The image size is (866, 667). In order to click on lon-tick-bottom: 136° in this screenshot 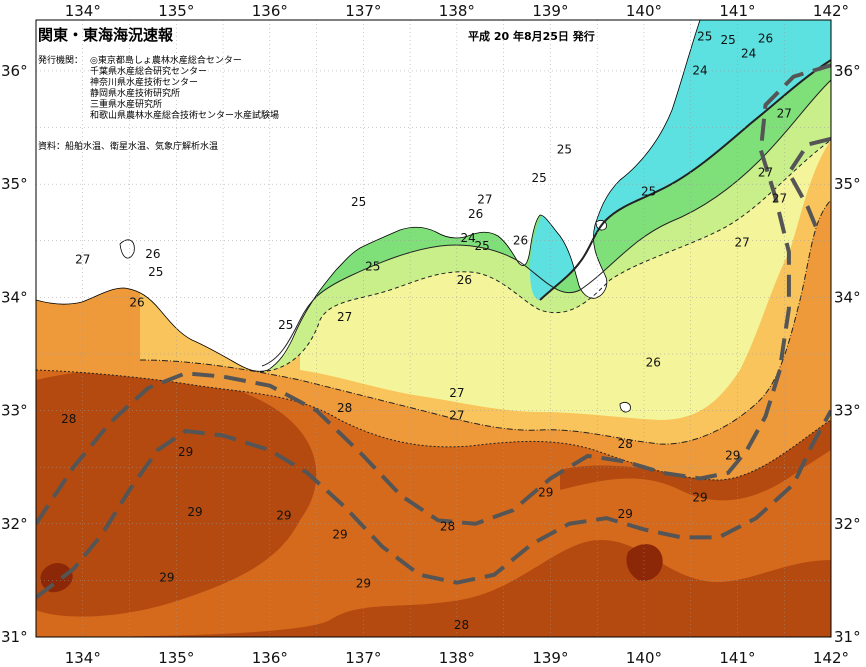, I will do `click(270, 658)`.